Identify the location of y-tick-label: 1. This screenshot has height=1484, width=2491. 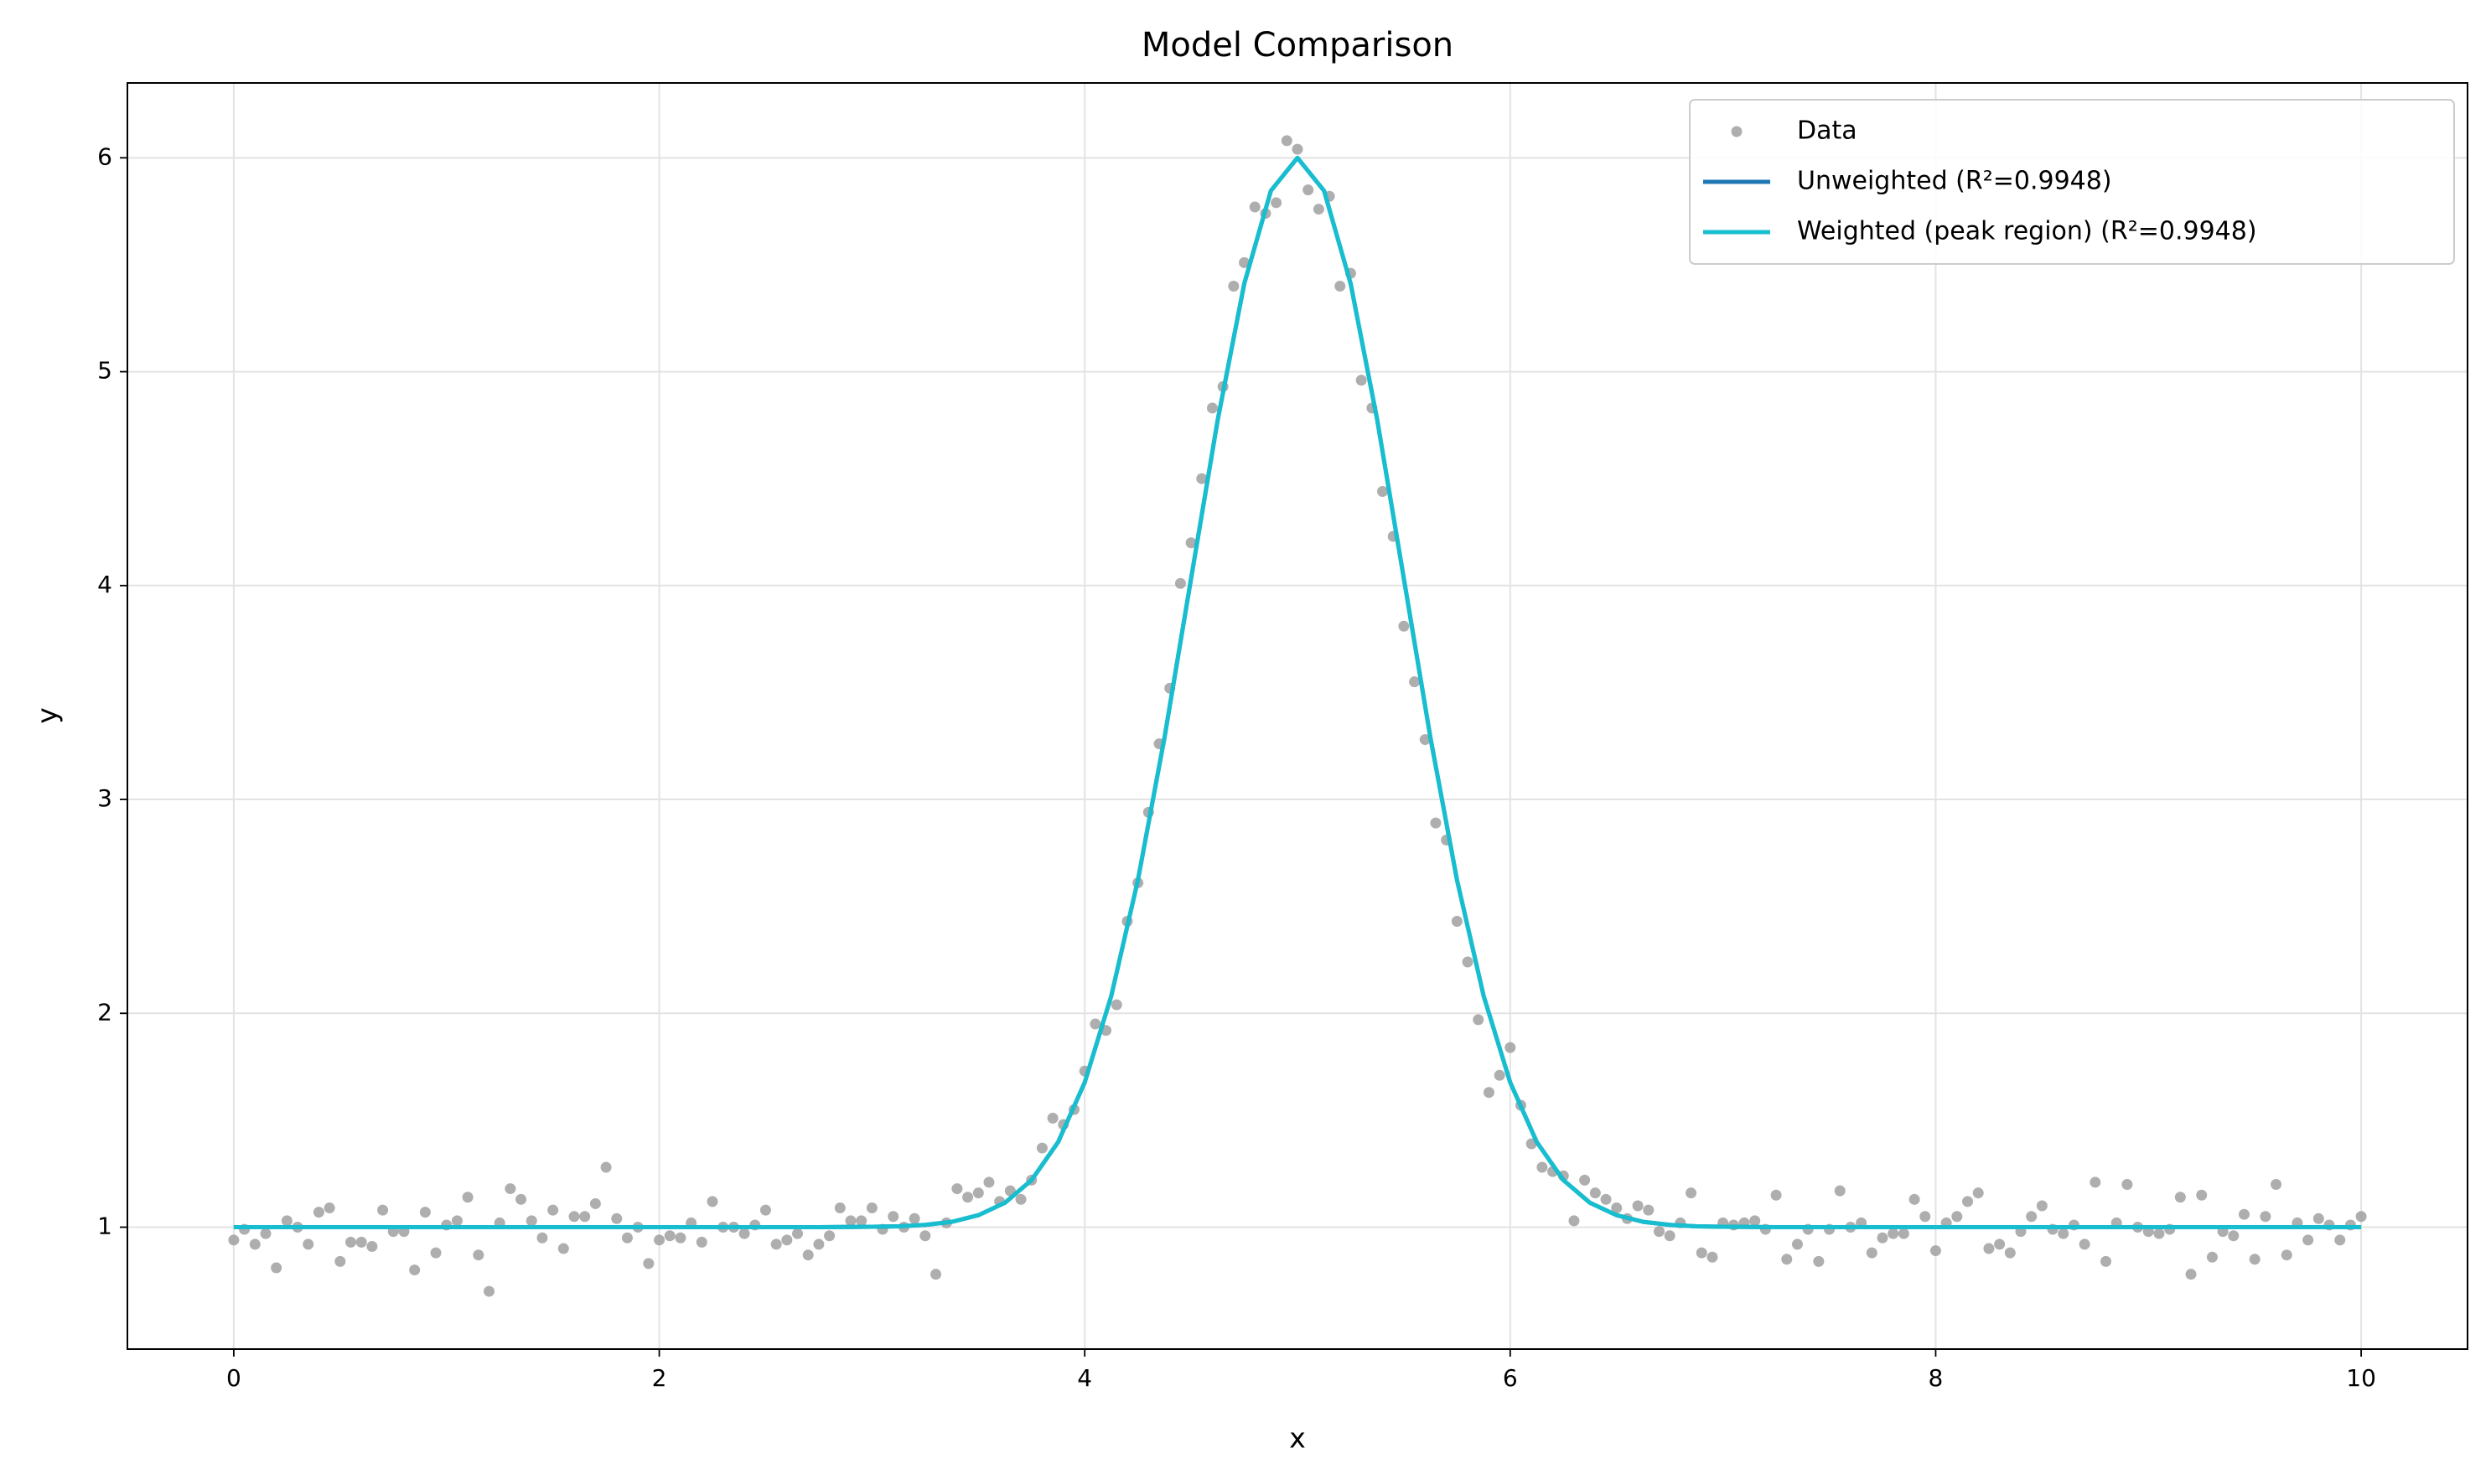
(104, 1226).